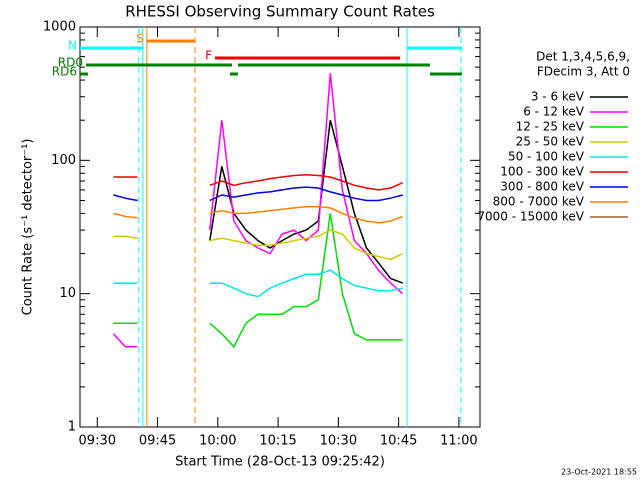 The height and width of the screenshot is (480, 640). What do you see at coordinates (208, 56) in the screenshot?
I see `flag-label: F` at bounding box center [208, 56].